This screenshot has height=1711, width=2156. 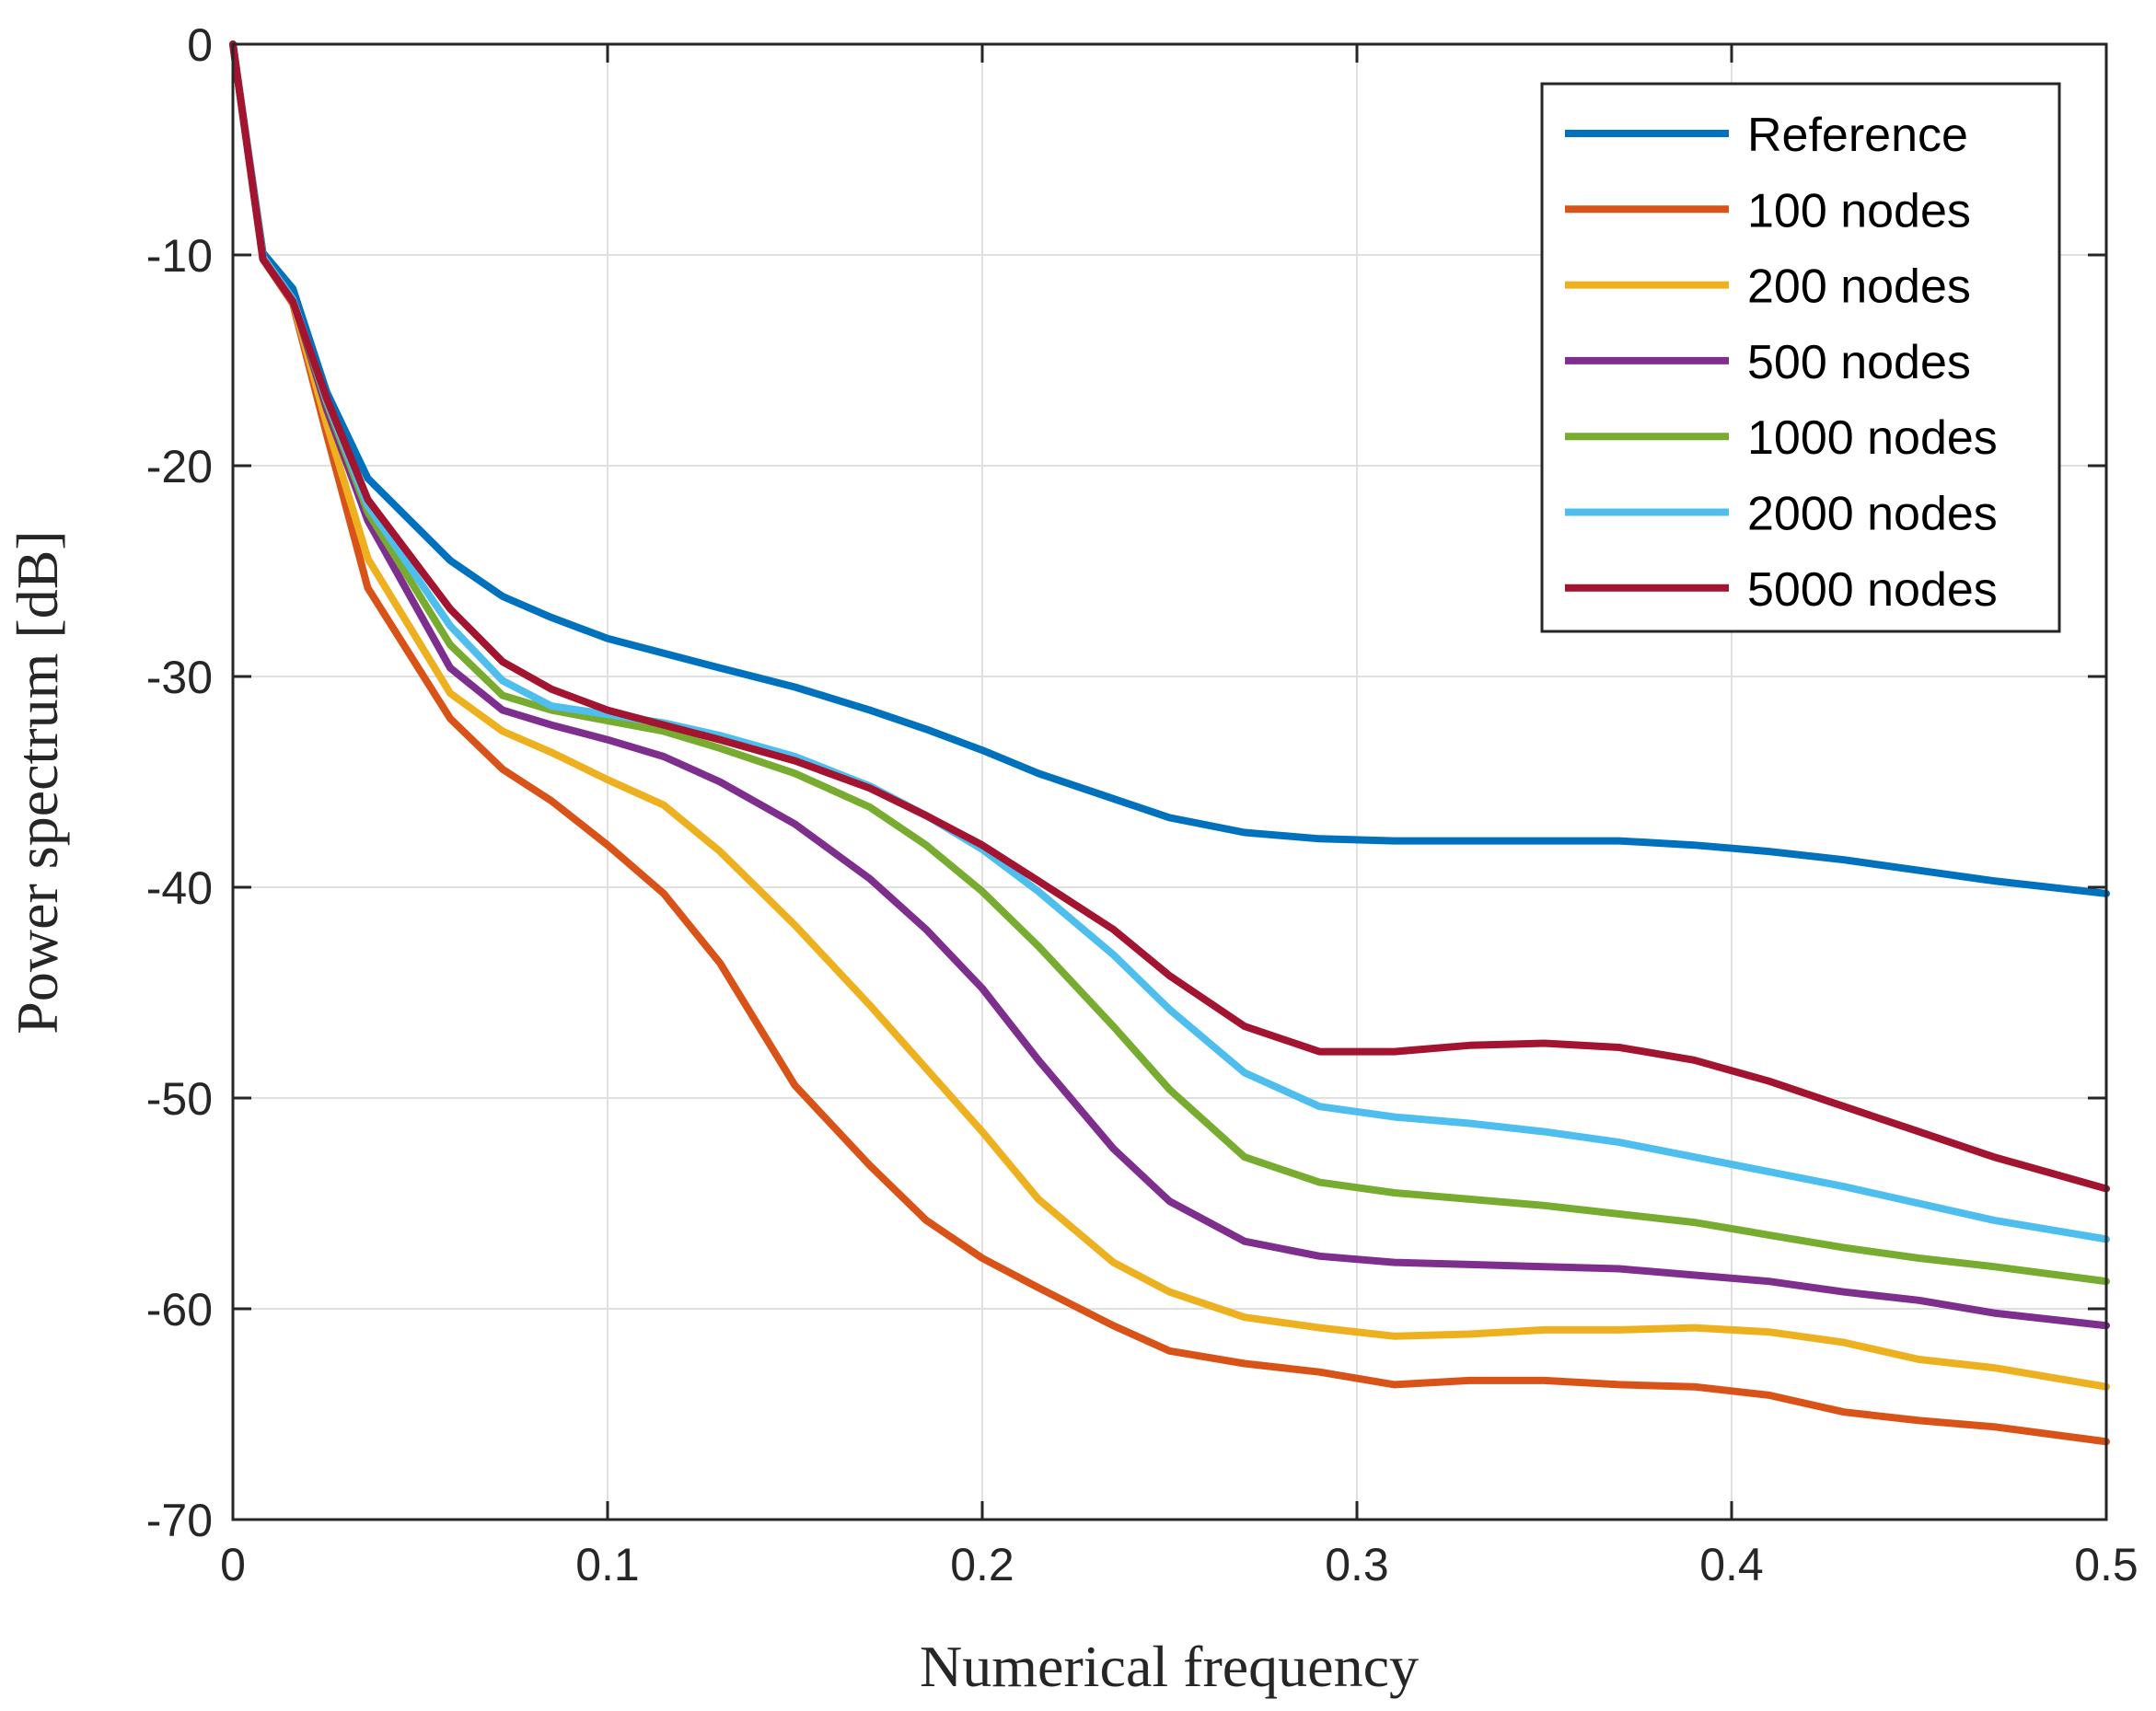 What do you see at coordinates (179, 888) in the screenshot?
I see `y-tick-label: -40` at bounding box center [179, 888].